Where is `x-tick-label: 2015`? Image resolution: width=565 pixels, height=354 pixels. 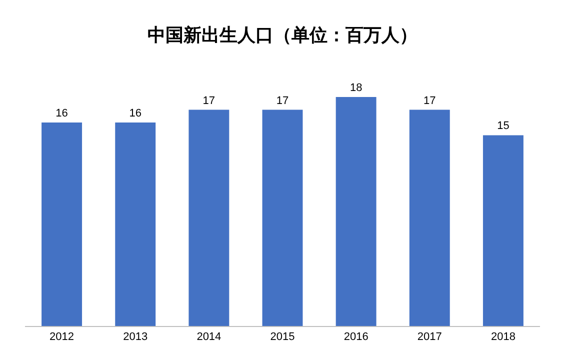 x-tick-label: 2015 is located at coordinates (282, 337).